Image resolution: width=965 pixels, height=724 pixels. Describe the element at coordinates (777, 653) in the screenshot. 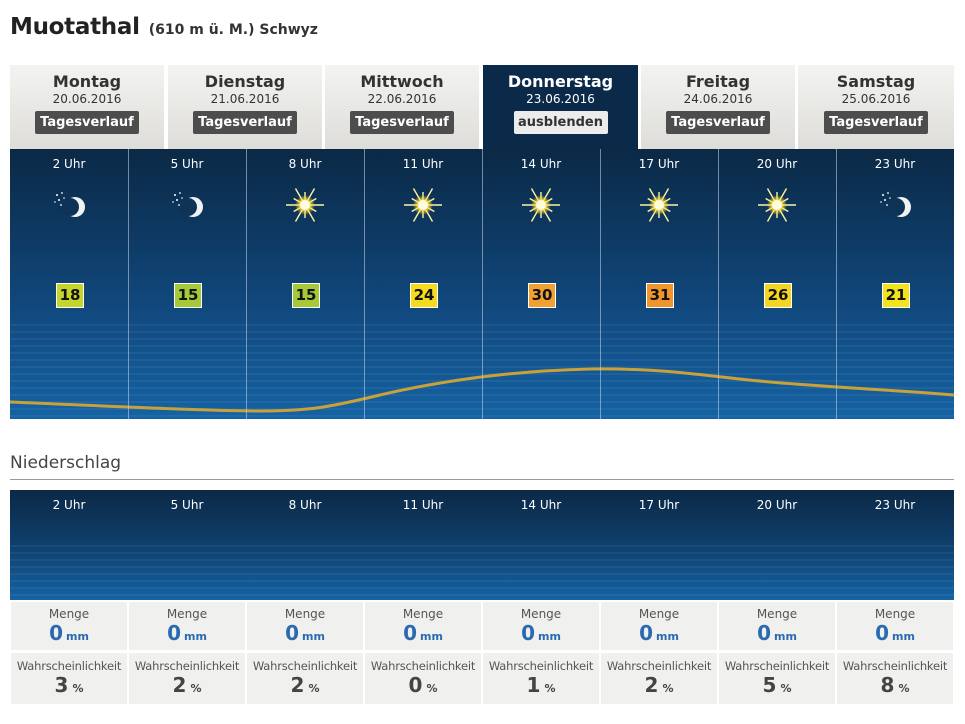

I see `precip-stat-column: Menge 0 mm Wahrscheinlichkeit 5%` at that location.